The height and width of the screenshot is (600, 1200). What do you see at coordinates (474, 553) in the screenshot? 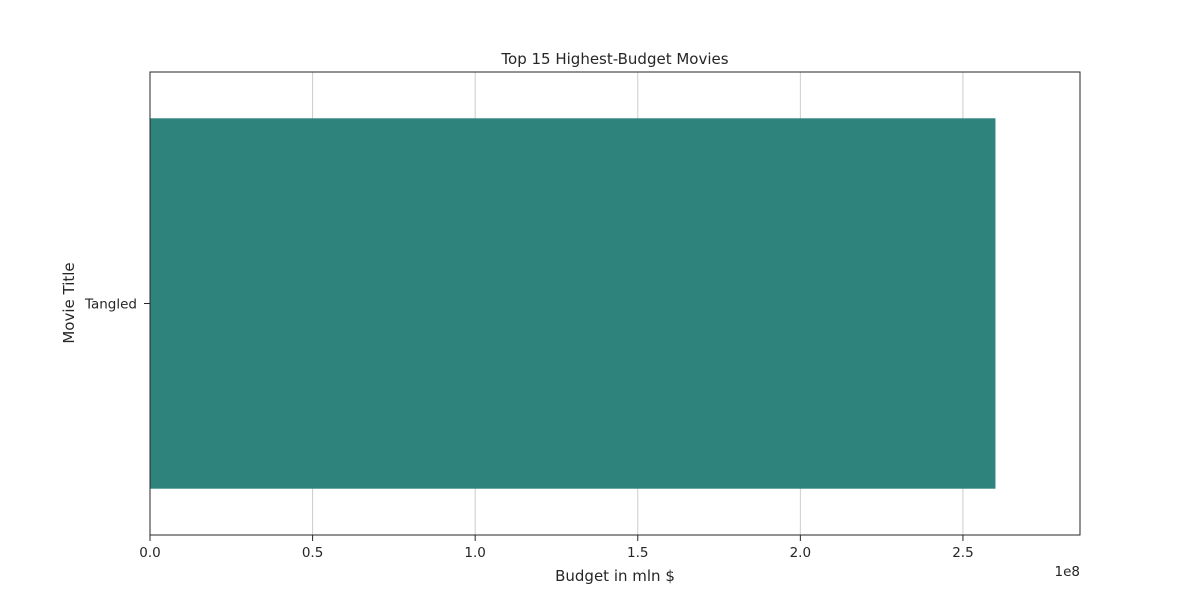
I see `x-tick-label: 1.0` at bounding box center [474, 553].